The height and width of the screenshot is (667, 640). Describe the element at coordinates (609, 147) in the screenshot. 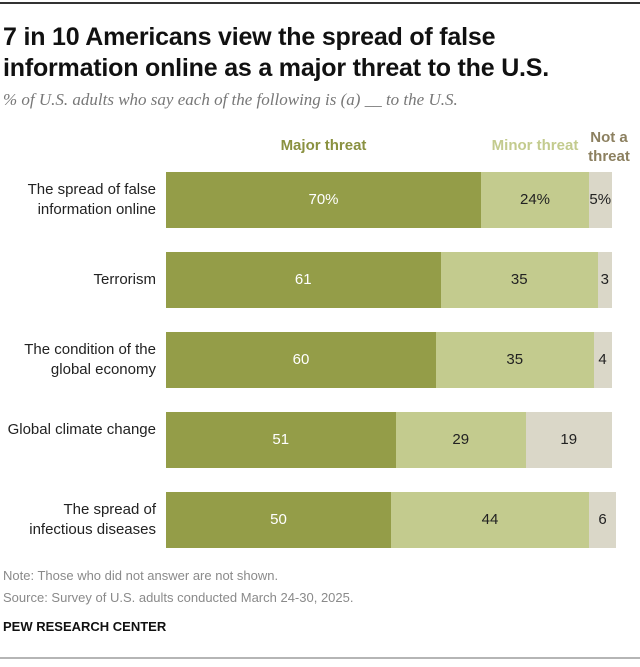

I see `legend-not-a-threat: Not a threat` at that location.